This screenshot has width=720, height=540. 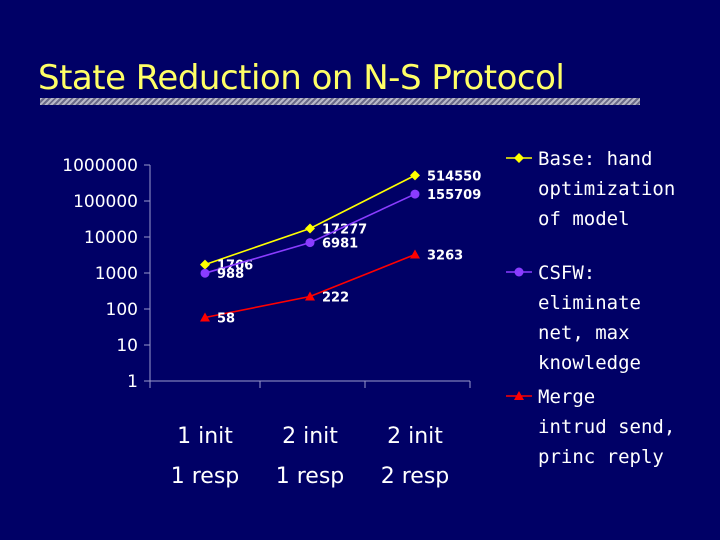 I want to click on legend-marker-triangle, so click(x=519, y=395).